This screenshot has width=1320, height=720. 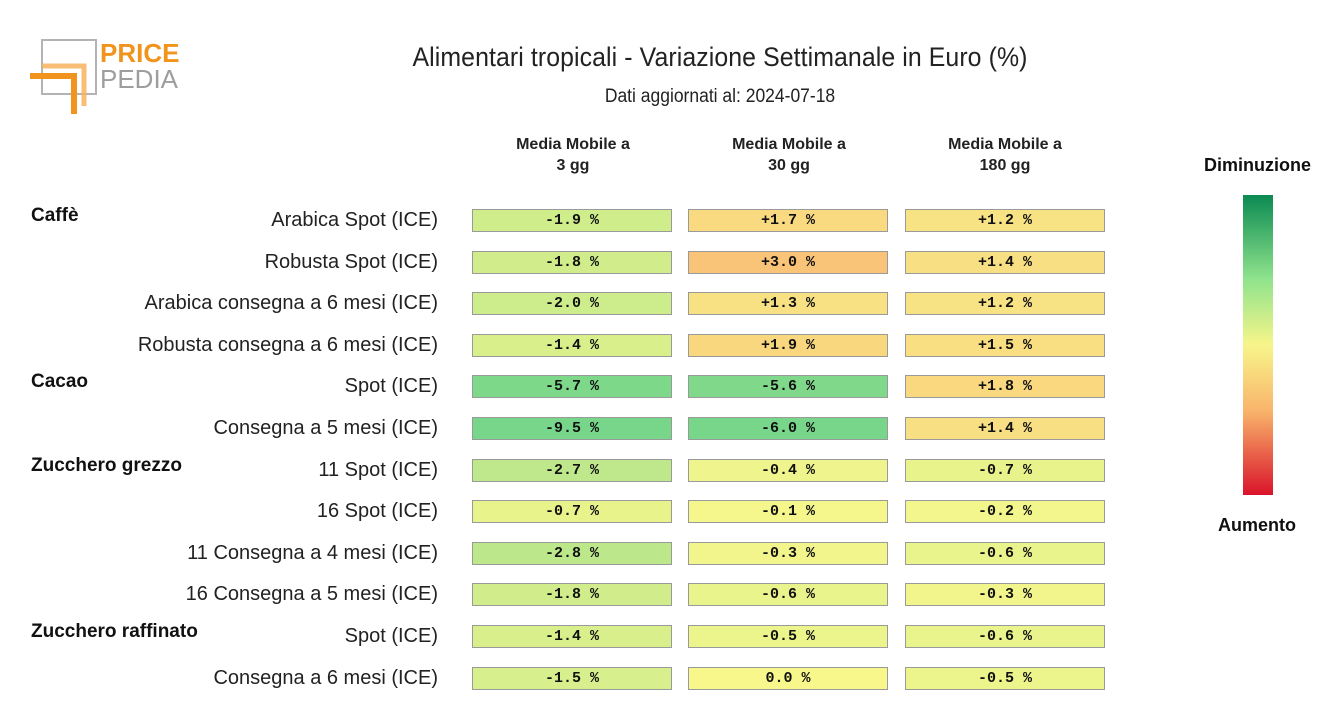 I want to click on row-label: Robusta consegna a 6 mesi (ICE), so click(x=287, y=344).